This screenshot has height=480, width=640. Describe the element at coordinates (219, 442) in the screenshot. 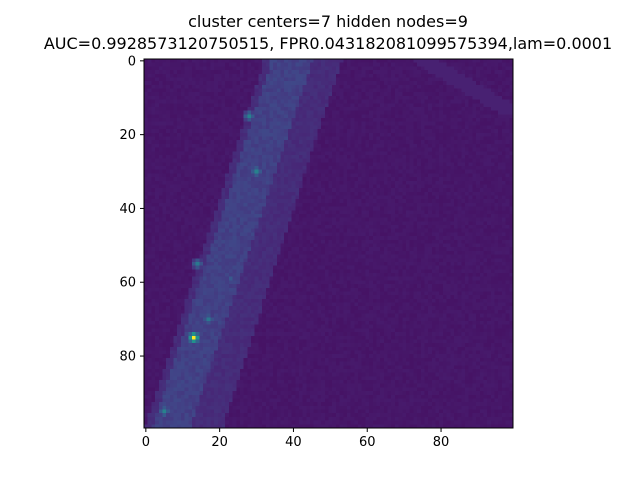

I see `x-tick-label-20: 20` at that location.